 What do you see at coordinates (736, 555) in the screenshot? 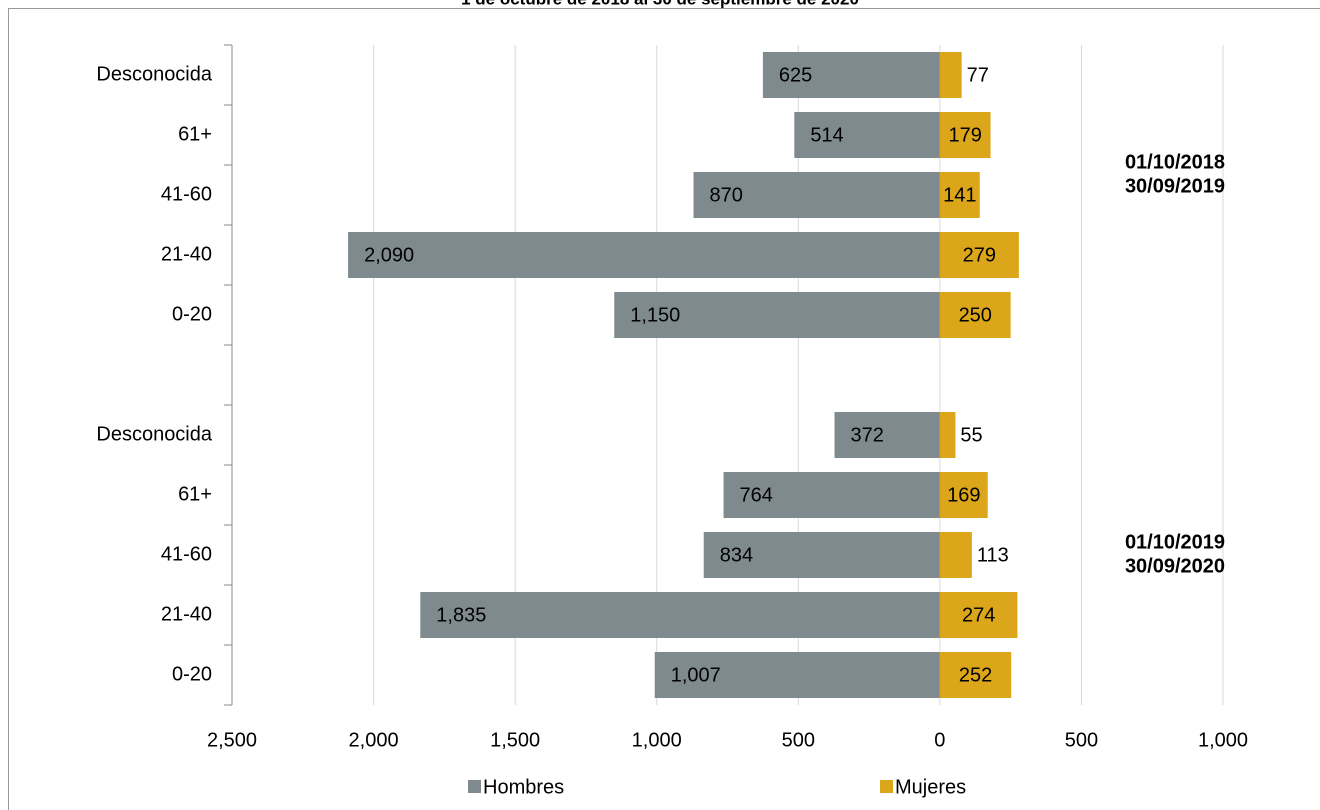
I see `data-label: 834` at bounding box center [736, 555].